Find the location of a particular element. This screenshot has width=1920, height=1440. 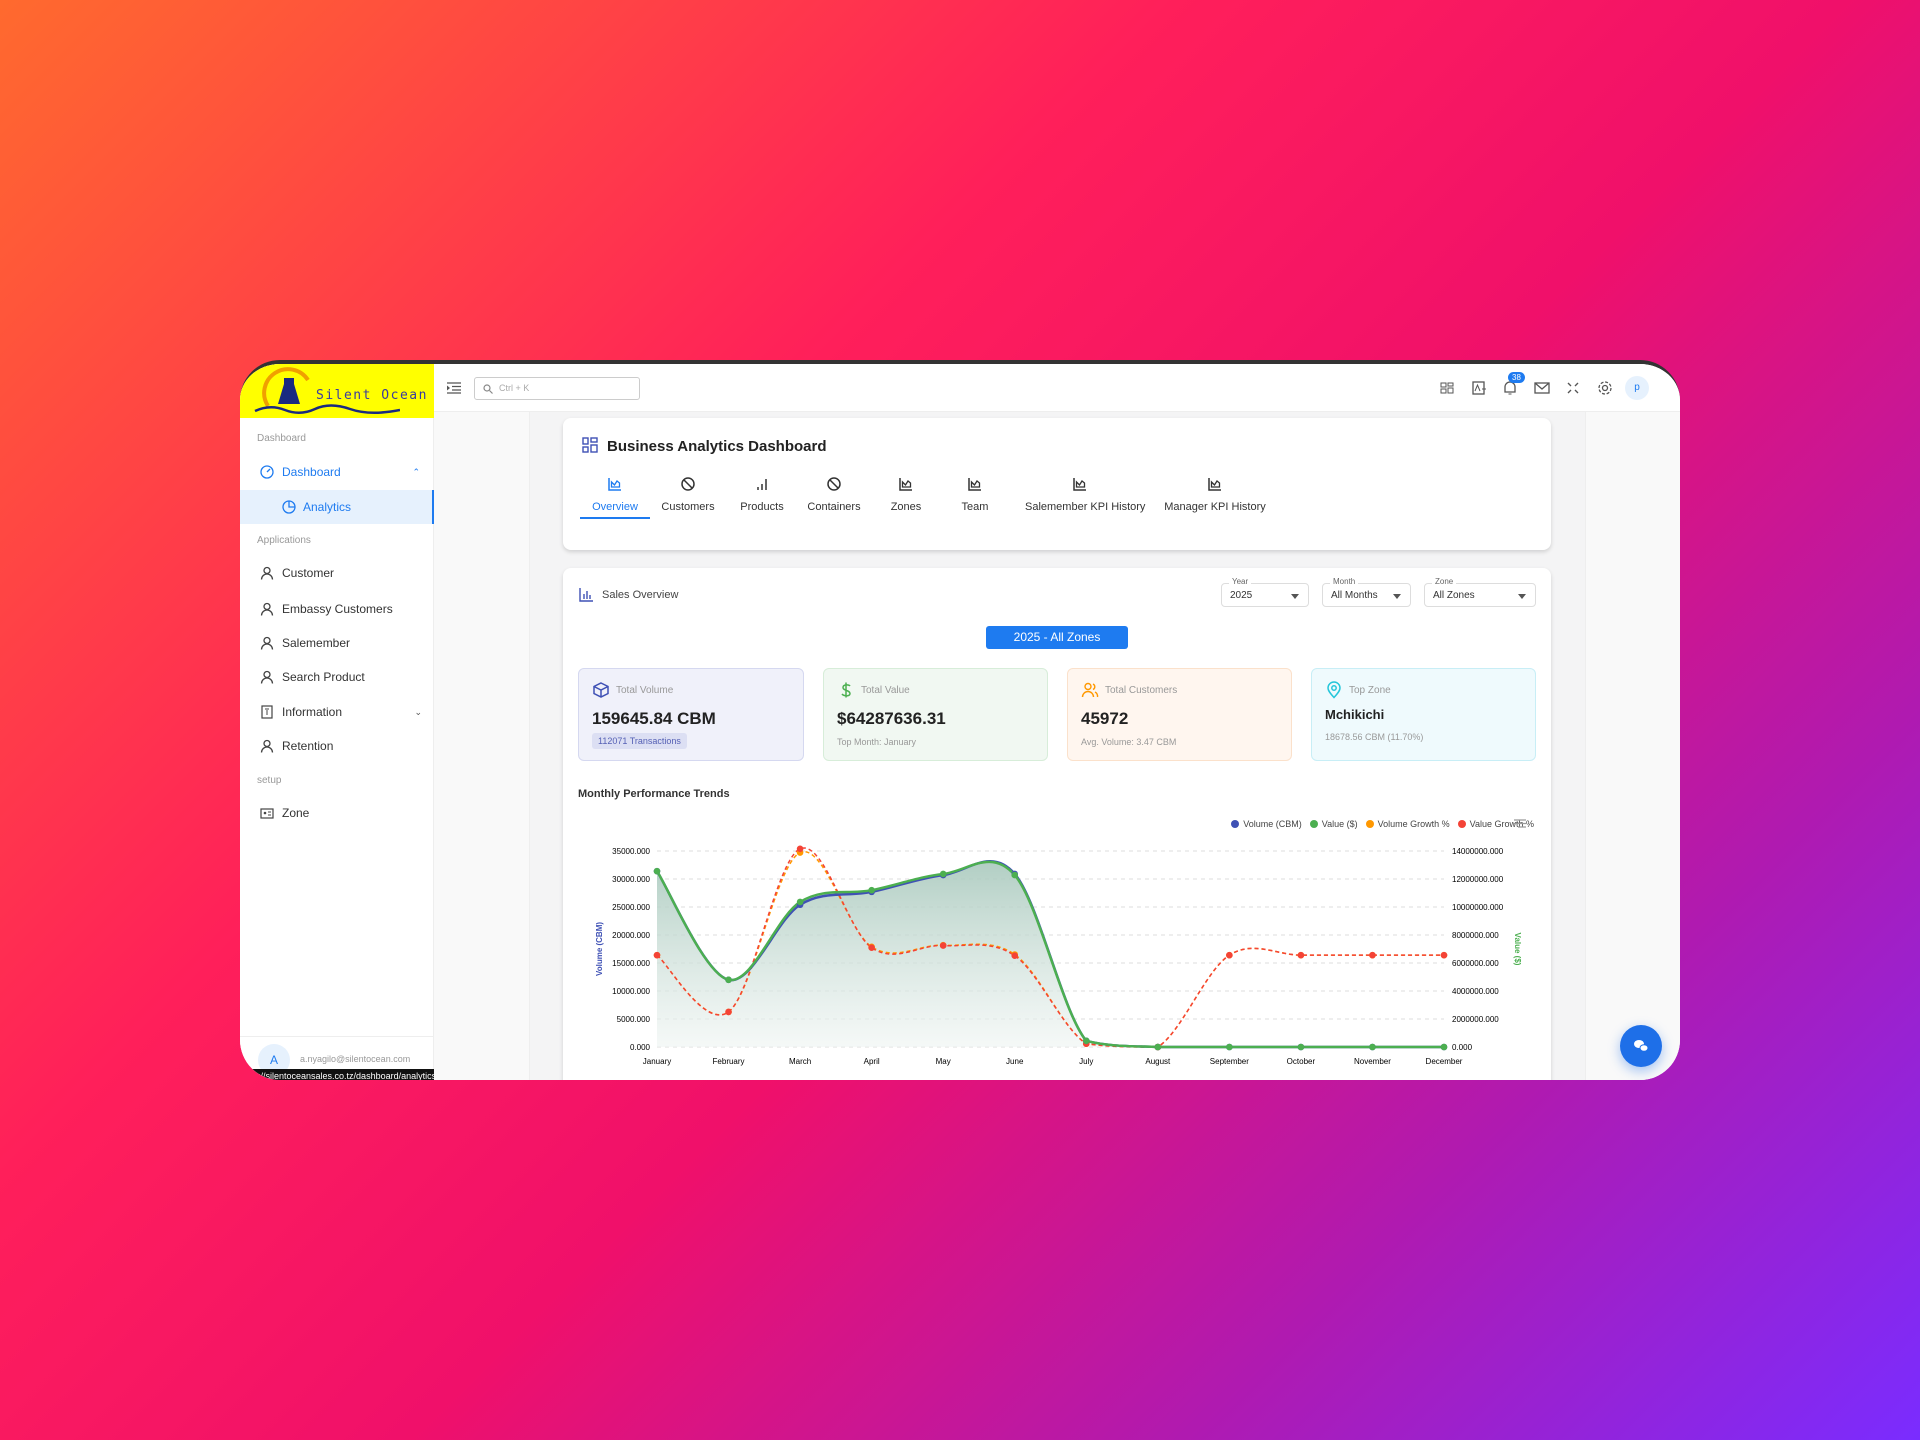

kpi-value: 45972 is located at coordinates (1105, 718).